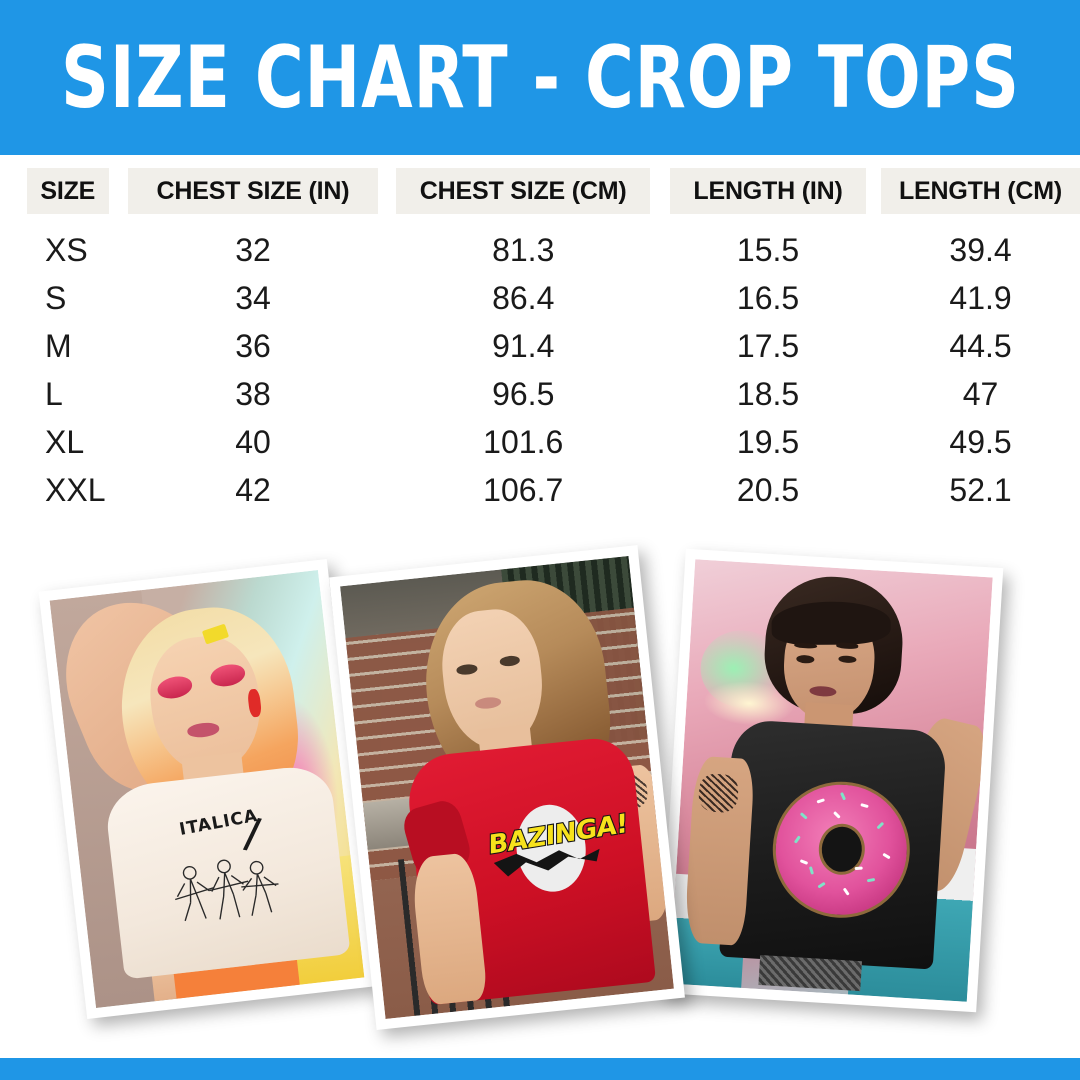  What do you see at coordinates (523, 249) in the screenshot?
I see `cell-chest-cm: 81.3` at bounding box center [523, 249].